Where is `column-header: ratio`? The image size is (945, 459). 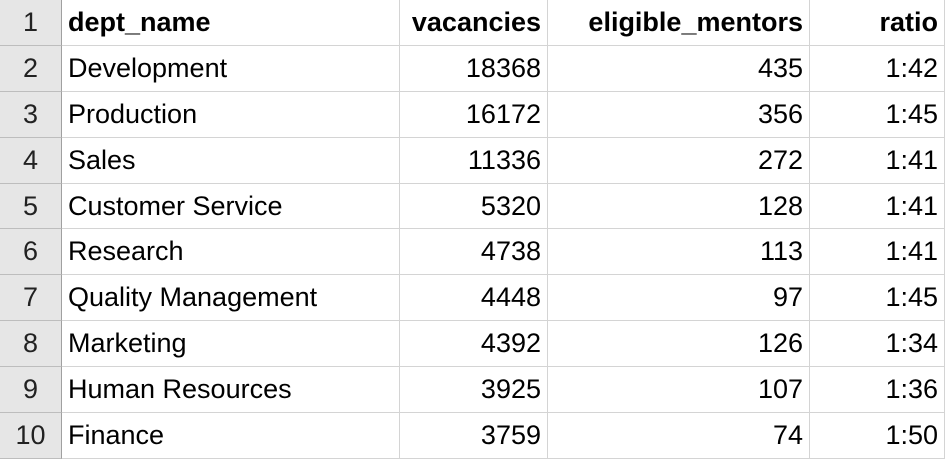
column-header: ratio is located at coordinates (877, 23).